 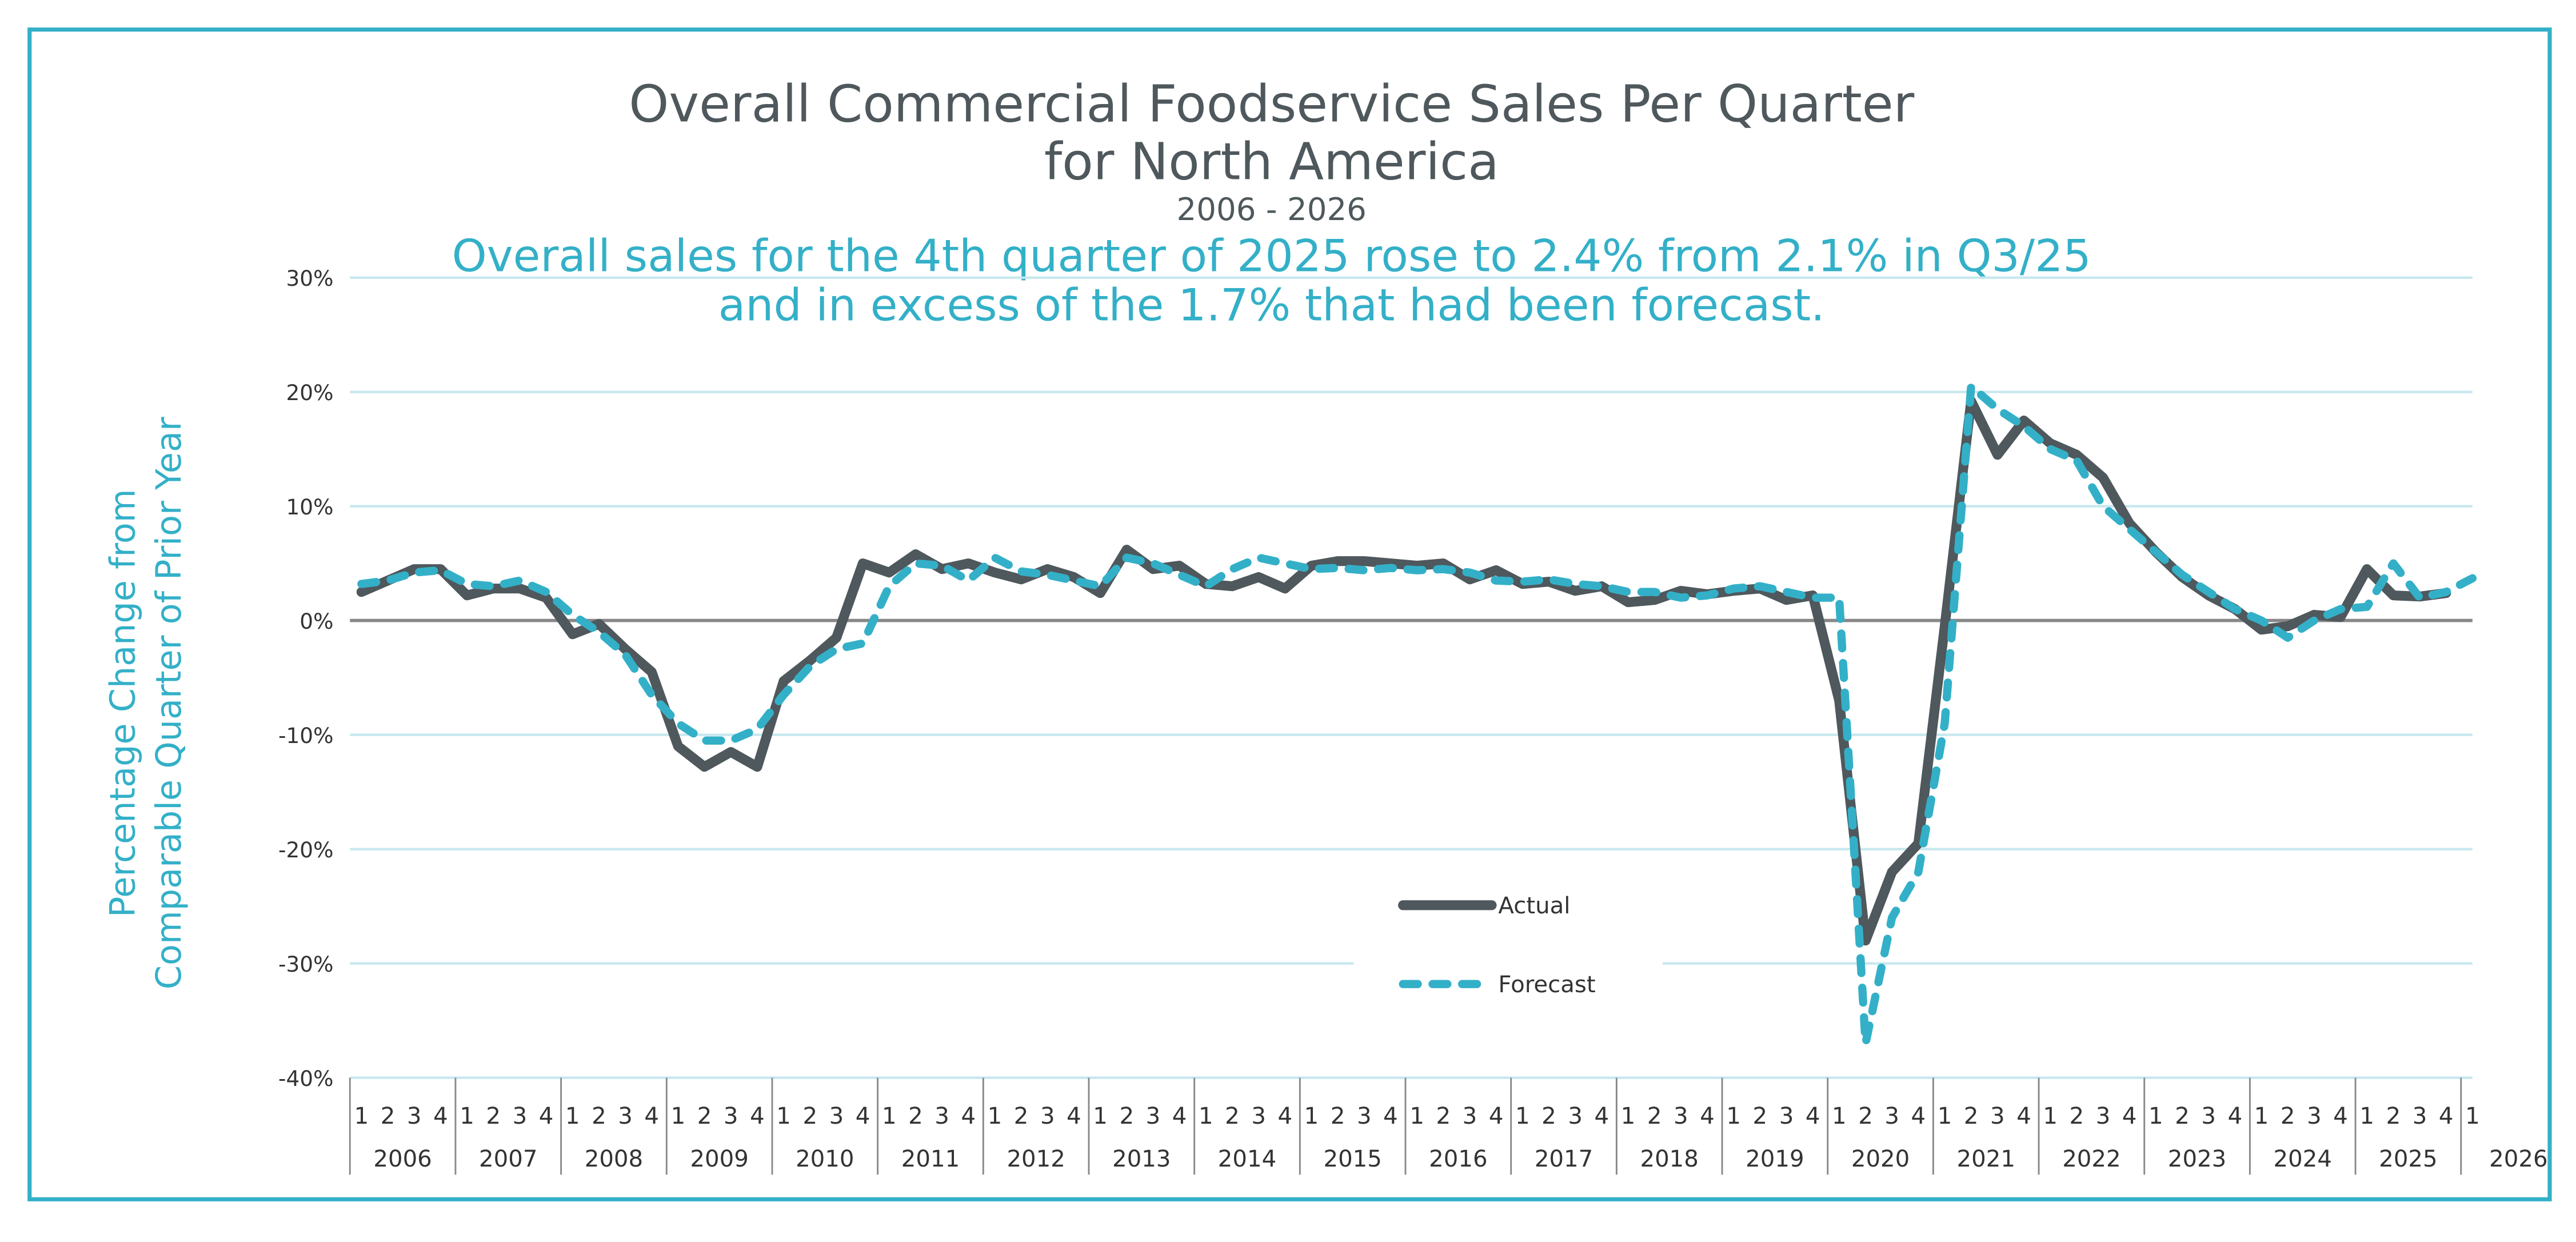 I want to click on year-tick-label: 2016, so click(x=1458, y=1159).